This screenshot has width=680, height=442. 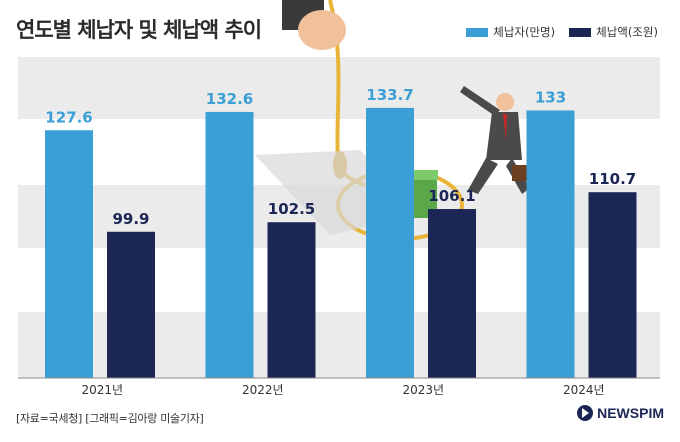 I want to click on x-tick-label: 2022년, so click(x=263, y=390).